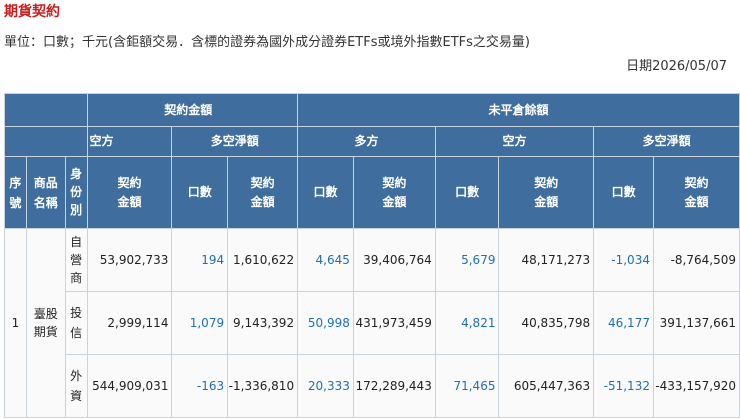 The image size is (740, 419). I want to click on net-qty-link: 194, so click(200, 260).